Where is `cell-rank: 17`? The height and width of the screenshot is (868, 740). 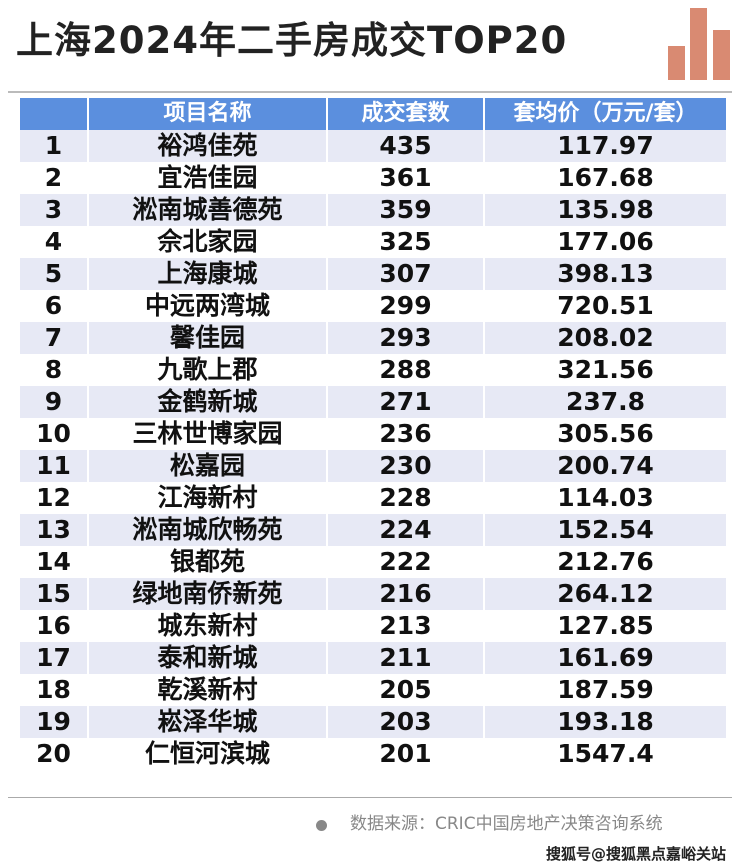 cell-rank: 17 is located at coordinates (54, 658).